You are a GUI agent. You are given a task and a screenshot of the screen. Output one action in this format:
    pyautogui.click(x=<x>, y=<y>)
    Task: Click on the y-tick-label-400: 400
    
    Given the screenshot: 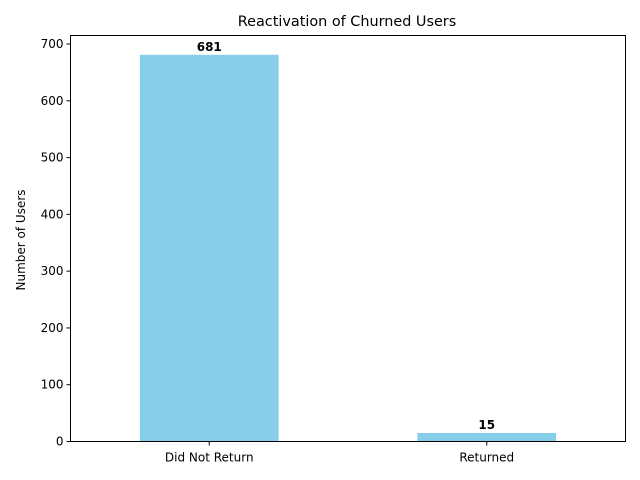 What is the action you would take?
    pyautogui.click(x=52, y=214)
    